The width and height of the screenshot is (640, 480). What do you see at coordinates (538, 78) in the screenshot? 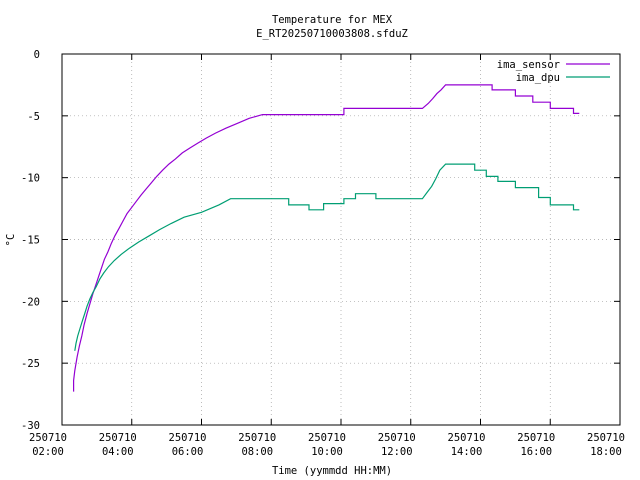
I see `legend-label-ima_dpu: ima_dpu` at bounding box center [538, 78].